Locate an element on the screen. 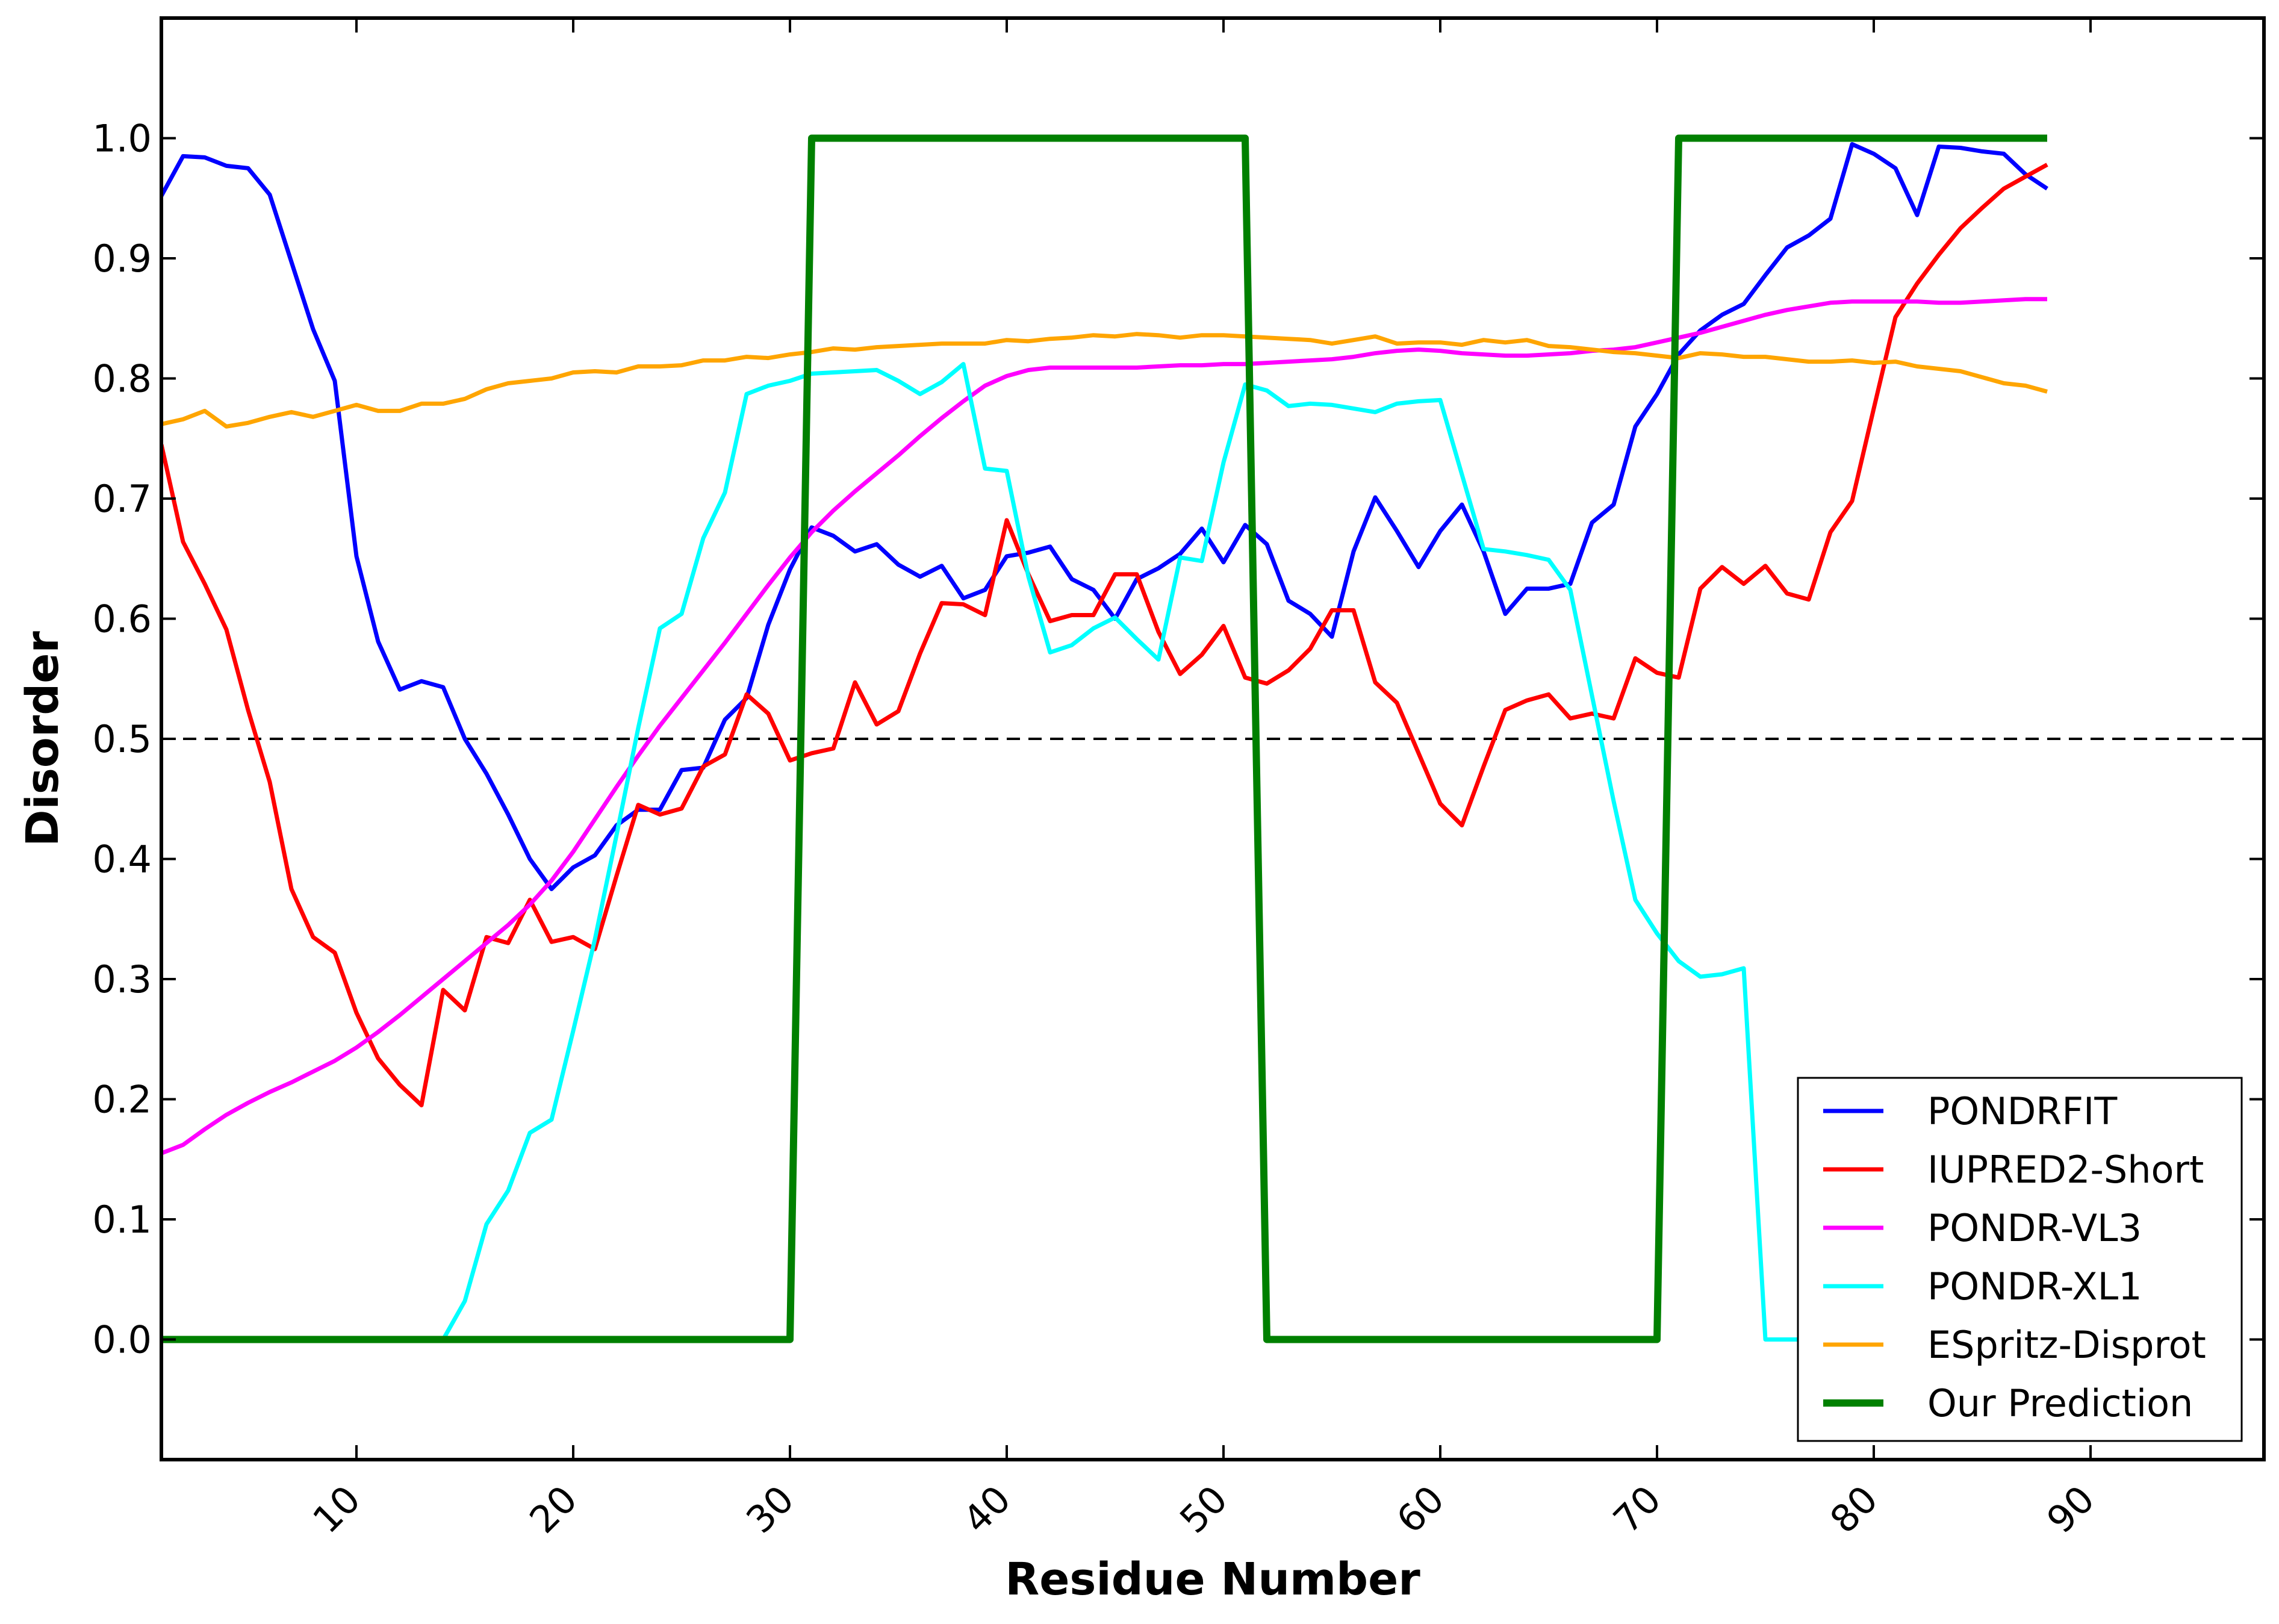 The height and width of the screenshot is (1624, 2279). legend-label: ESpritz-Disprot is located at coordinates (2066, 1345).